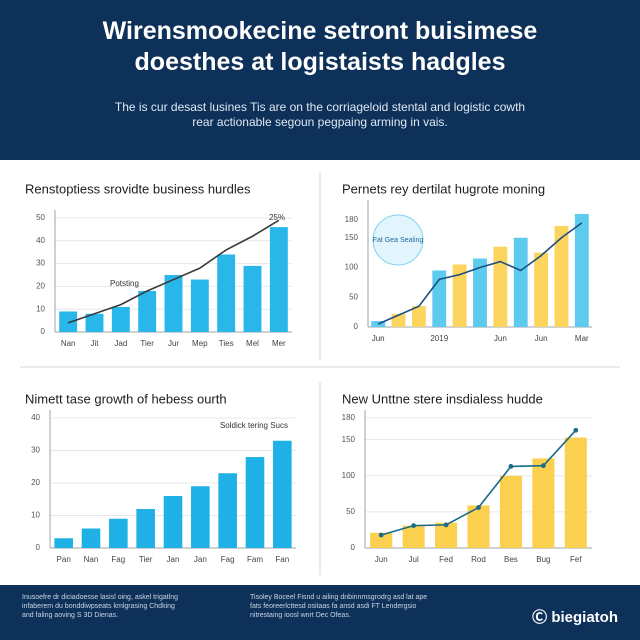  What do you see at coordinates (446, 559) in the screenshot?
I see `x-tick-label: Fed` at bounding box center [446, 559].